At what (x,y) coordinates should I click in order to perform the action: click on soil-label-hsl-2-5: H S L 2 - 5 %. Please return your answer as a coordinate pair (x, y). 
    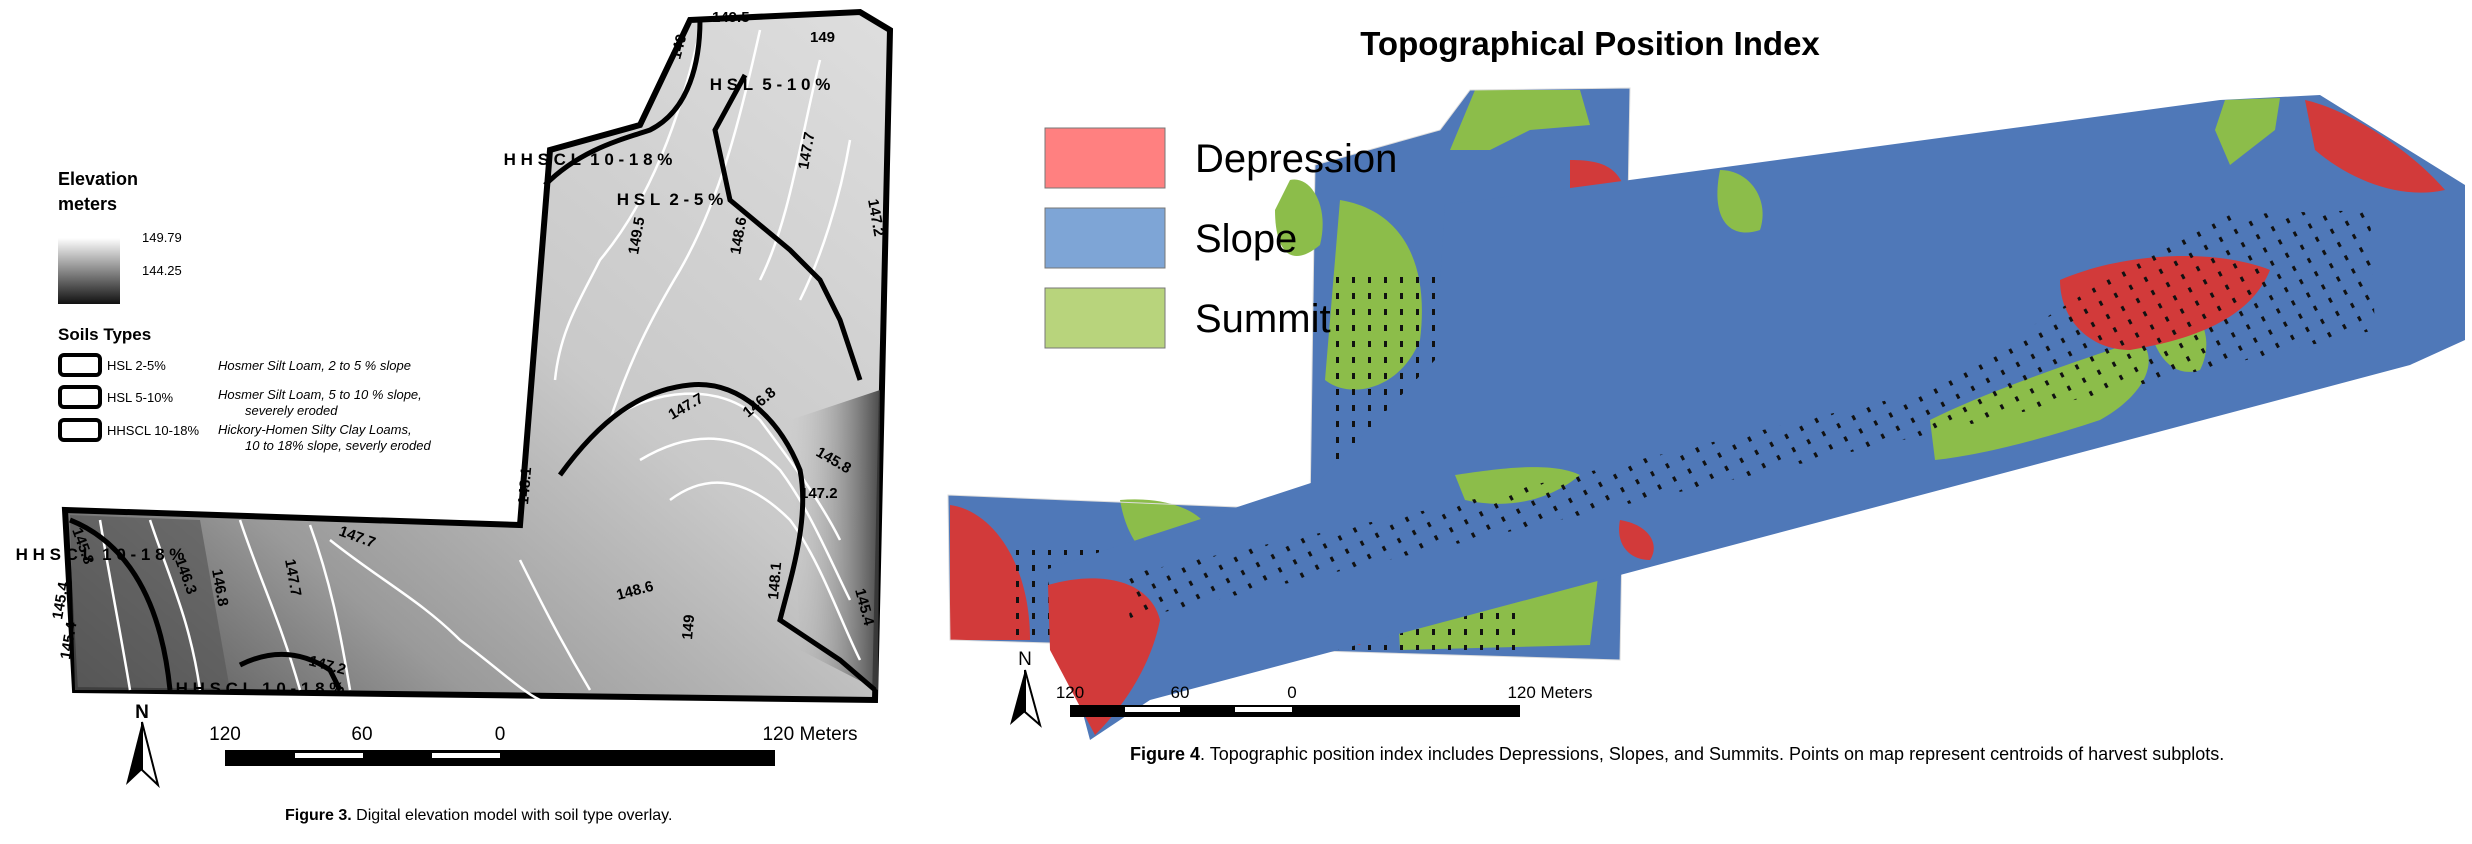
    Looking at the image, I should click on (670, 199).